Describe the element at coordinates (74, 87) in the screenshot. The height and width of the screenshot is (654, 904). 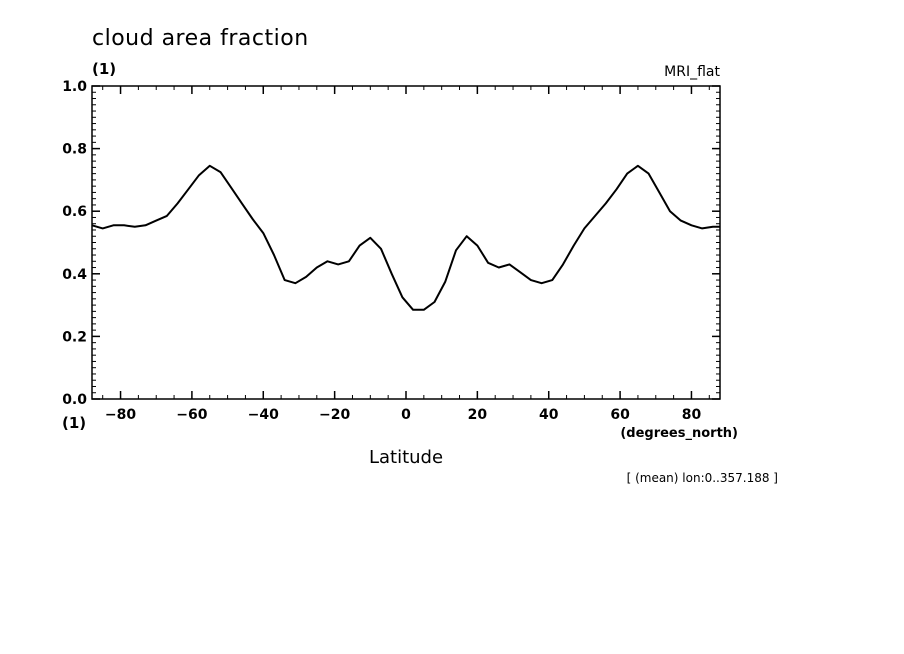
I see `y-tick-label: 1.0` at that location.